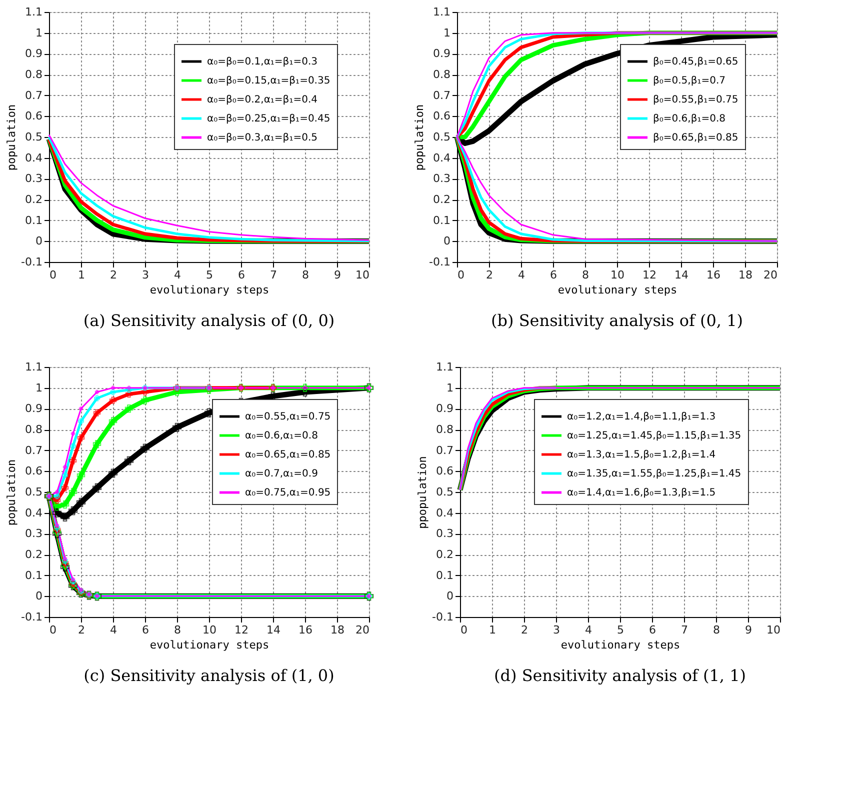 This screenshot has height=794, width=847. What do you see at coordinates (654, 436) in the screenshot?
I see `legend-label: α₀=1.25,α₁=1.45,β₀=1.15,β₁=1.35` at bounding box center [654, 436].